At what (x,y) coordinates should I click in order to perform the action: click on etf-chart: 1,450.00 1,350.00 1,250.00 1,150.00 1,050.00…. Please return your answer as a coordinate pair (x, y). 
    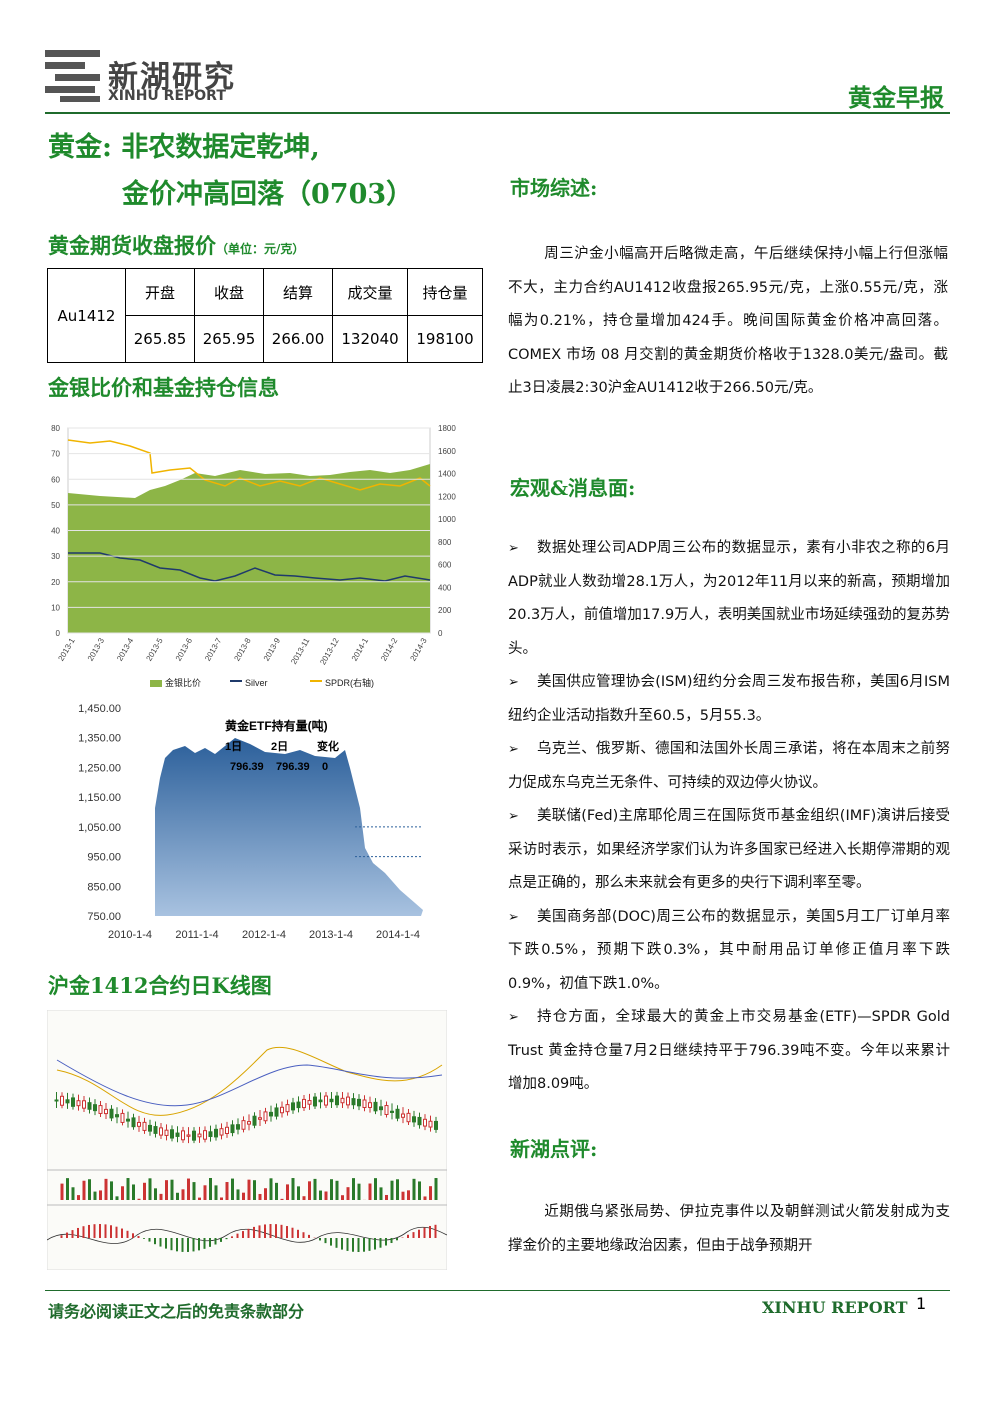
    Looking at the image, I should click on (250, 822).